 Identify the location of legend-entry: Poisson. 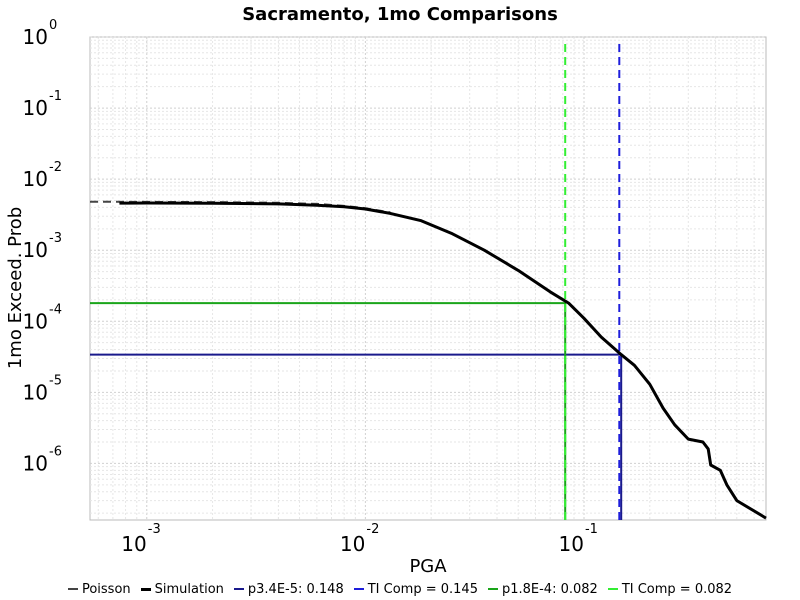
(99, 589).